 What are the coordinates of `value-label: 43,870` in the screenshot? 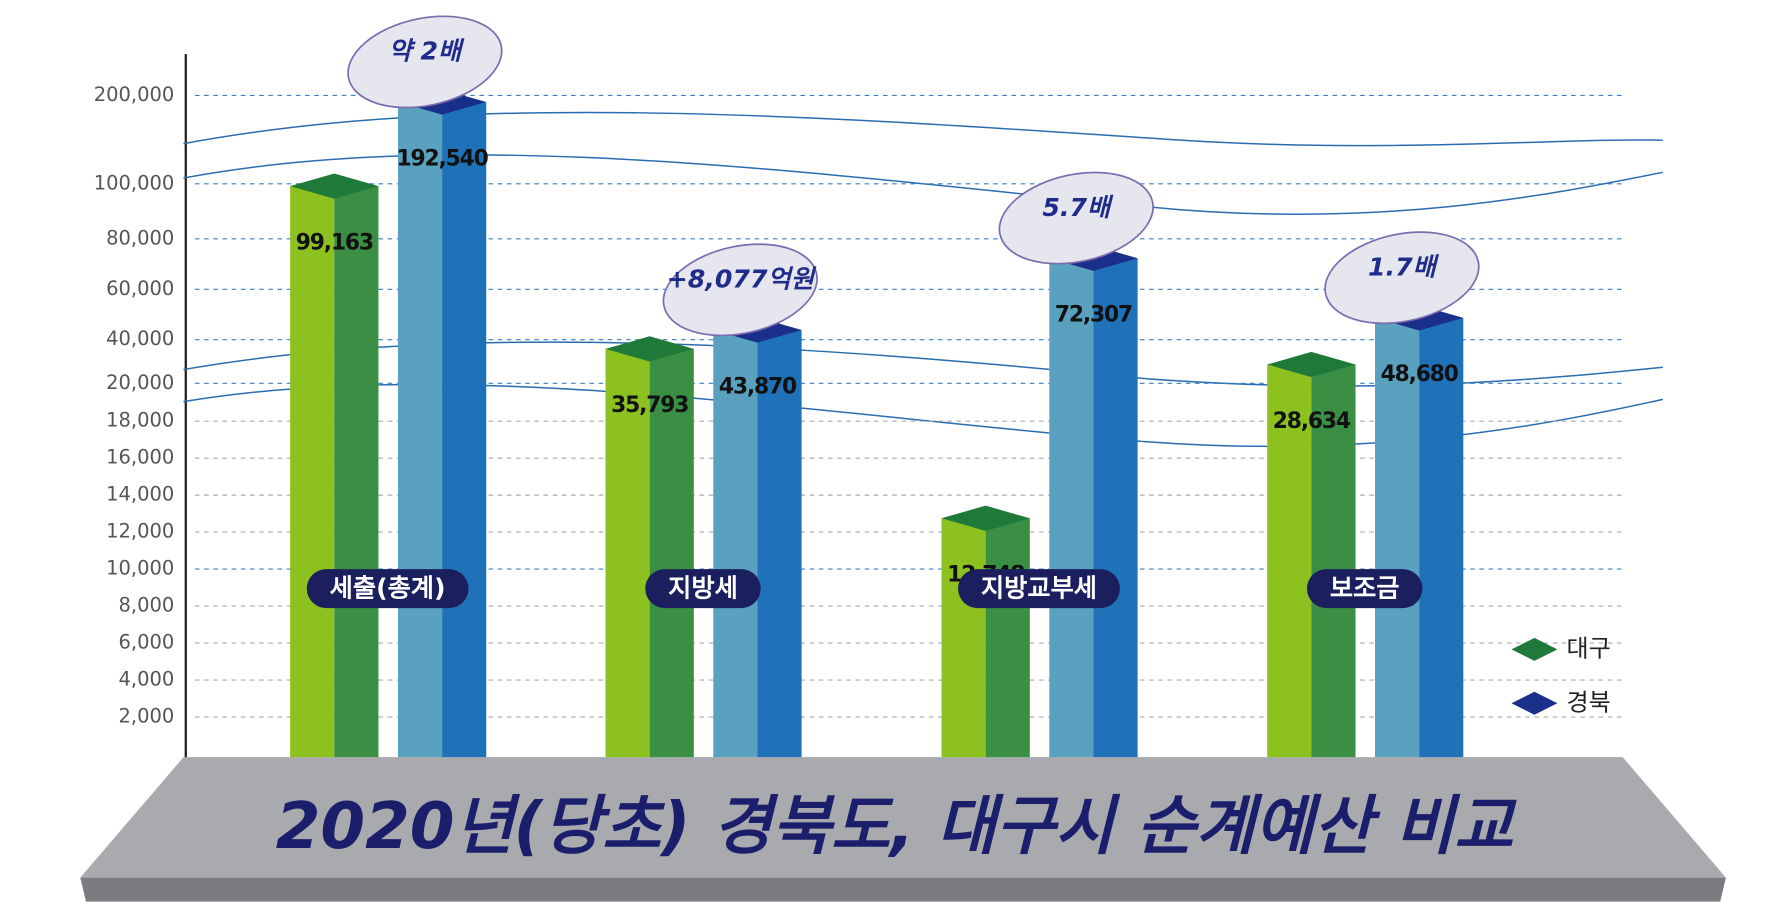 It's located at (758, 386).